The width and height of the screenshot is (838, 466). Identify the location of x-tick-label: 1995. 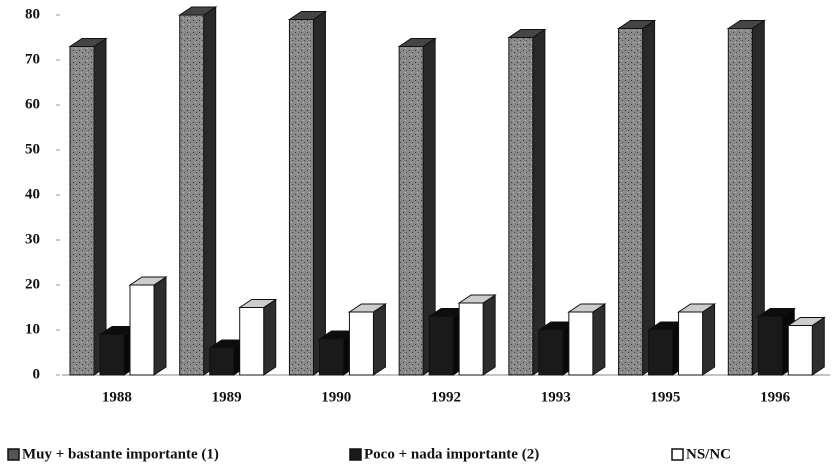
(665, 397).